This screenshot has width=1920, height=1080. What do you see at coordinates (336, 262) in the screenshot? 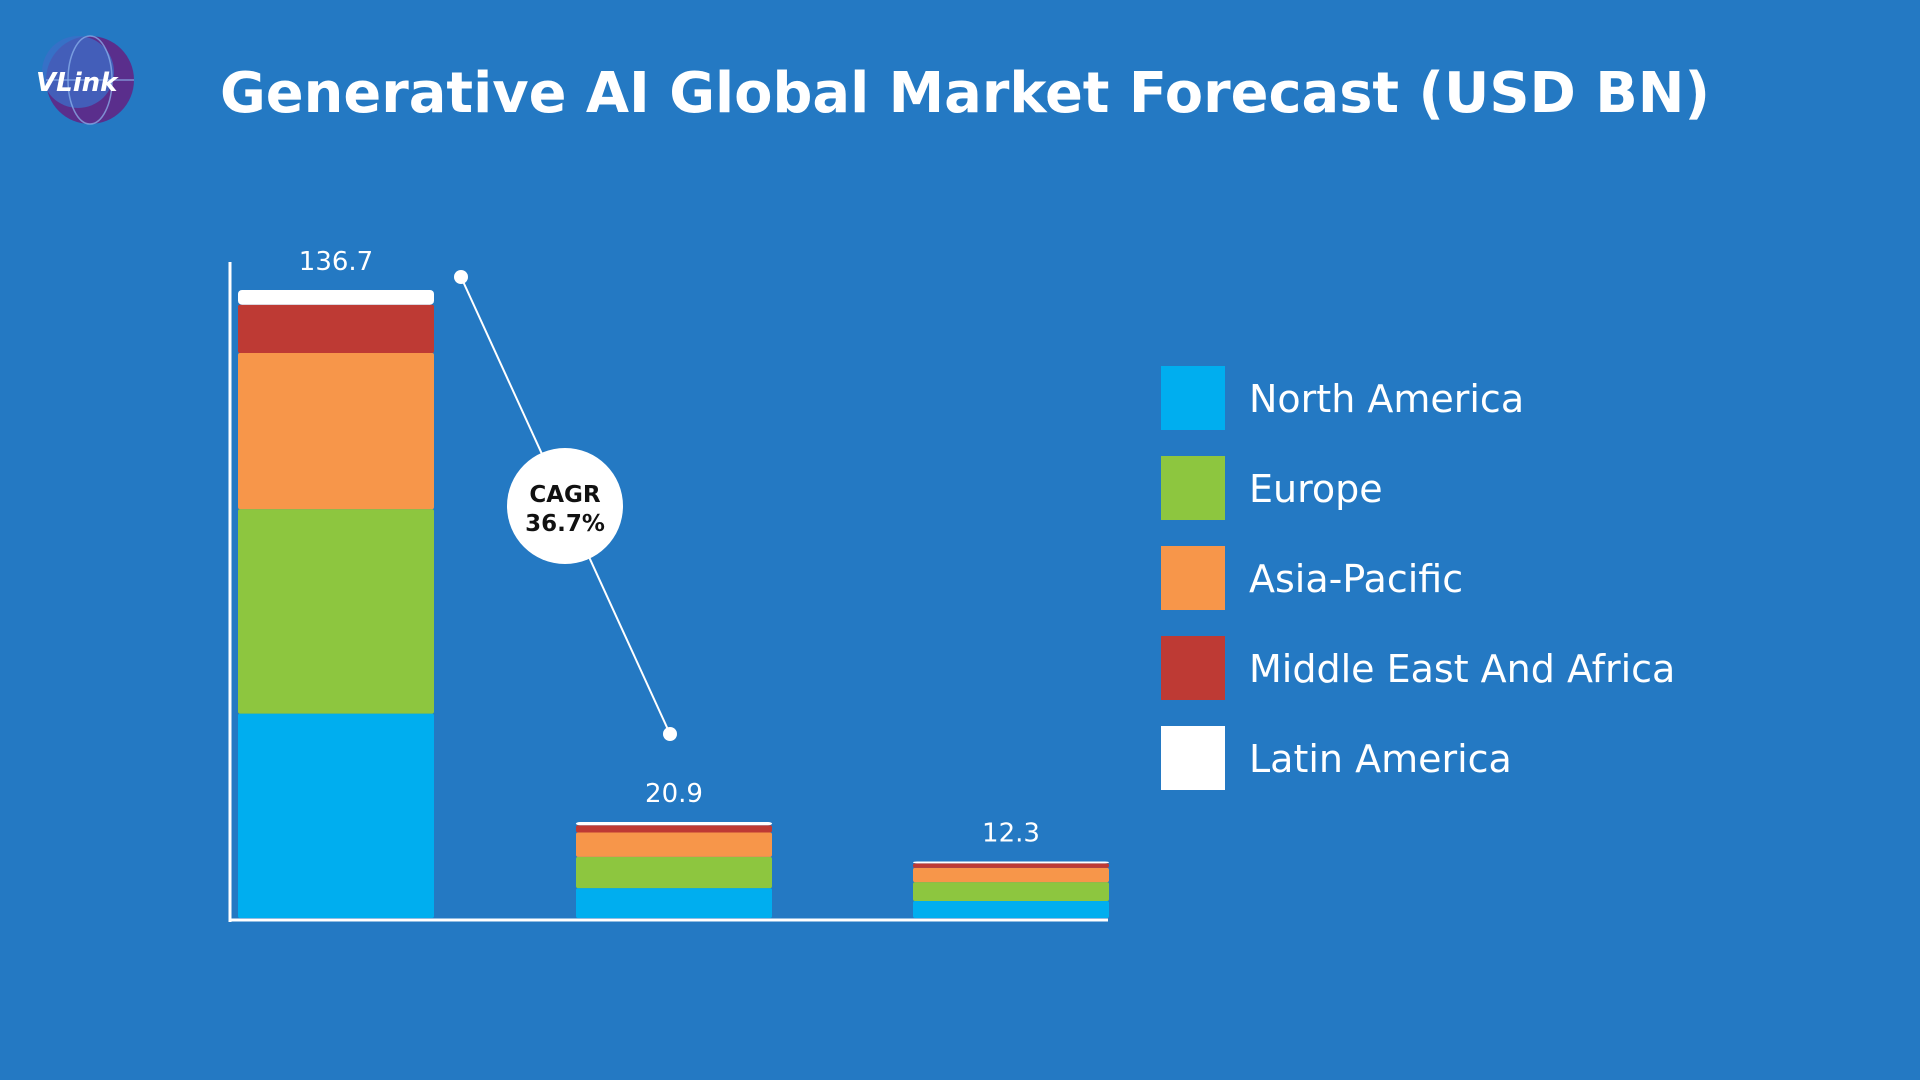
I see `bar-total-label: 136.7` at bounding box center [336, 262].